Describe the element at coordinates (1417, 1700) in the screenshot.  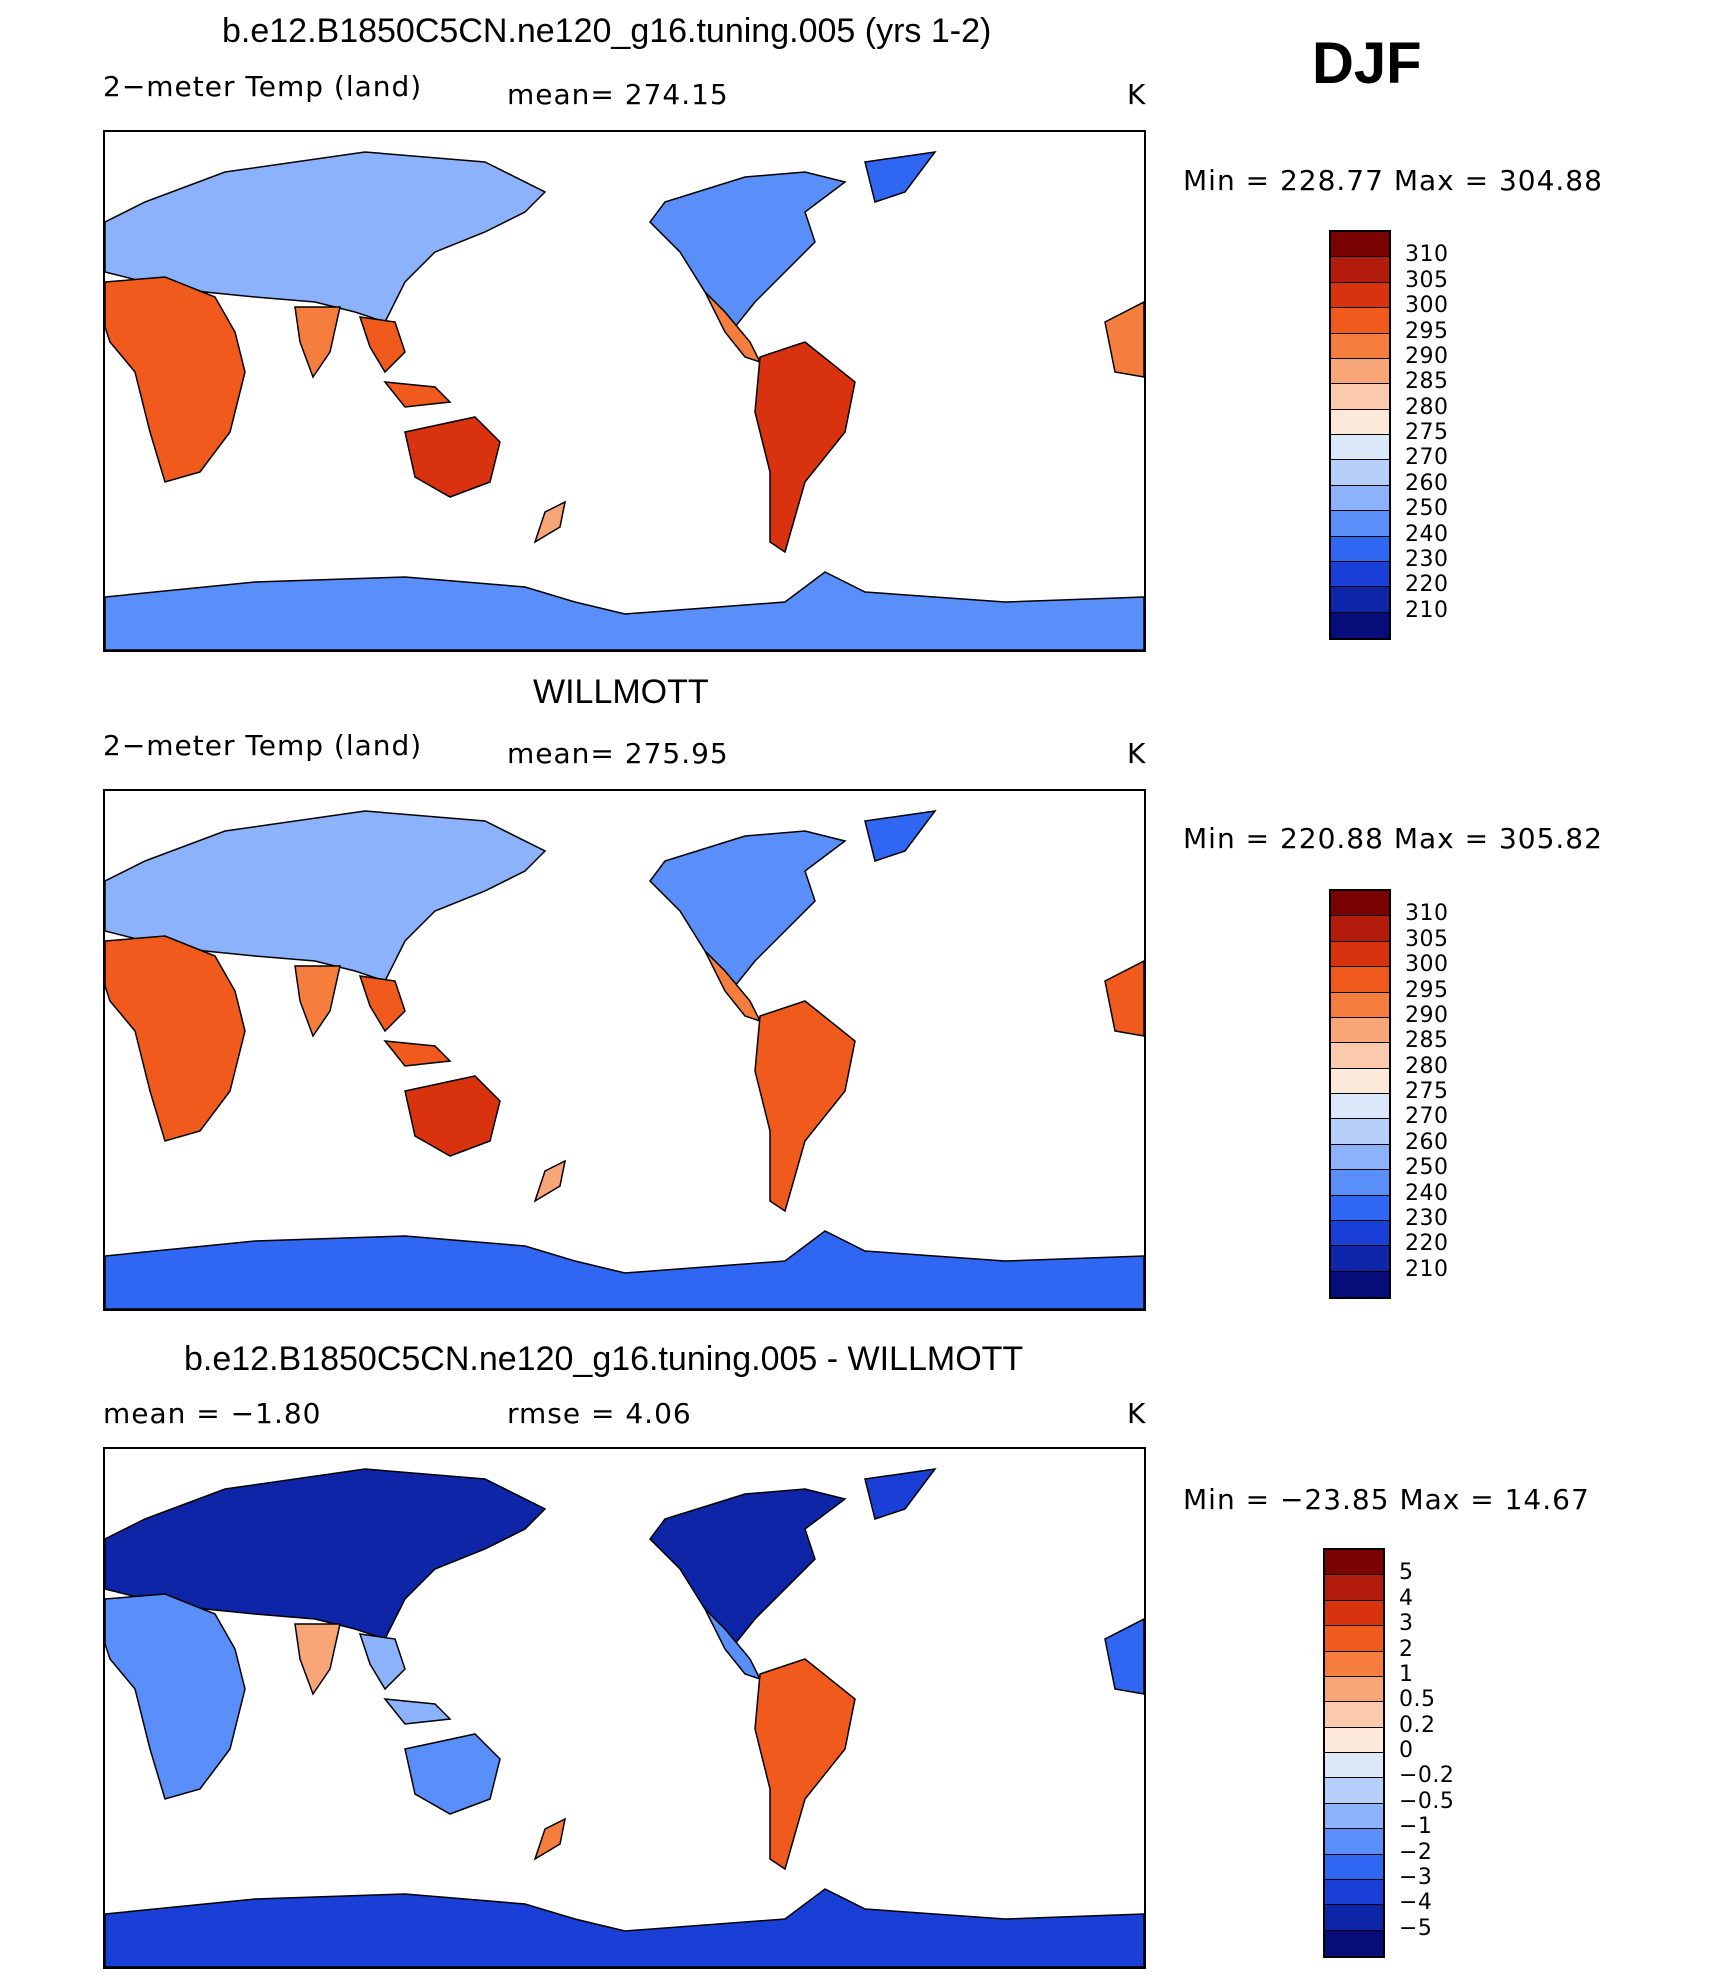
I see `colorbar-tick-label: 0.5` at that location.